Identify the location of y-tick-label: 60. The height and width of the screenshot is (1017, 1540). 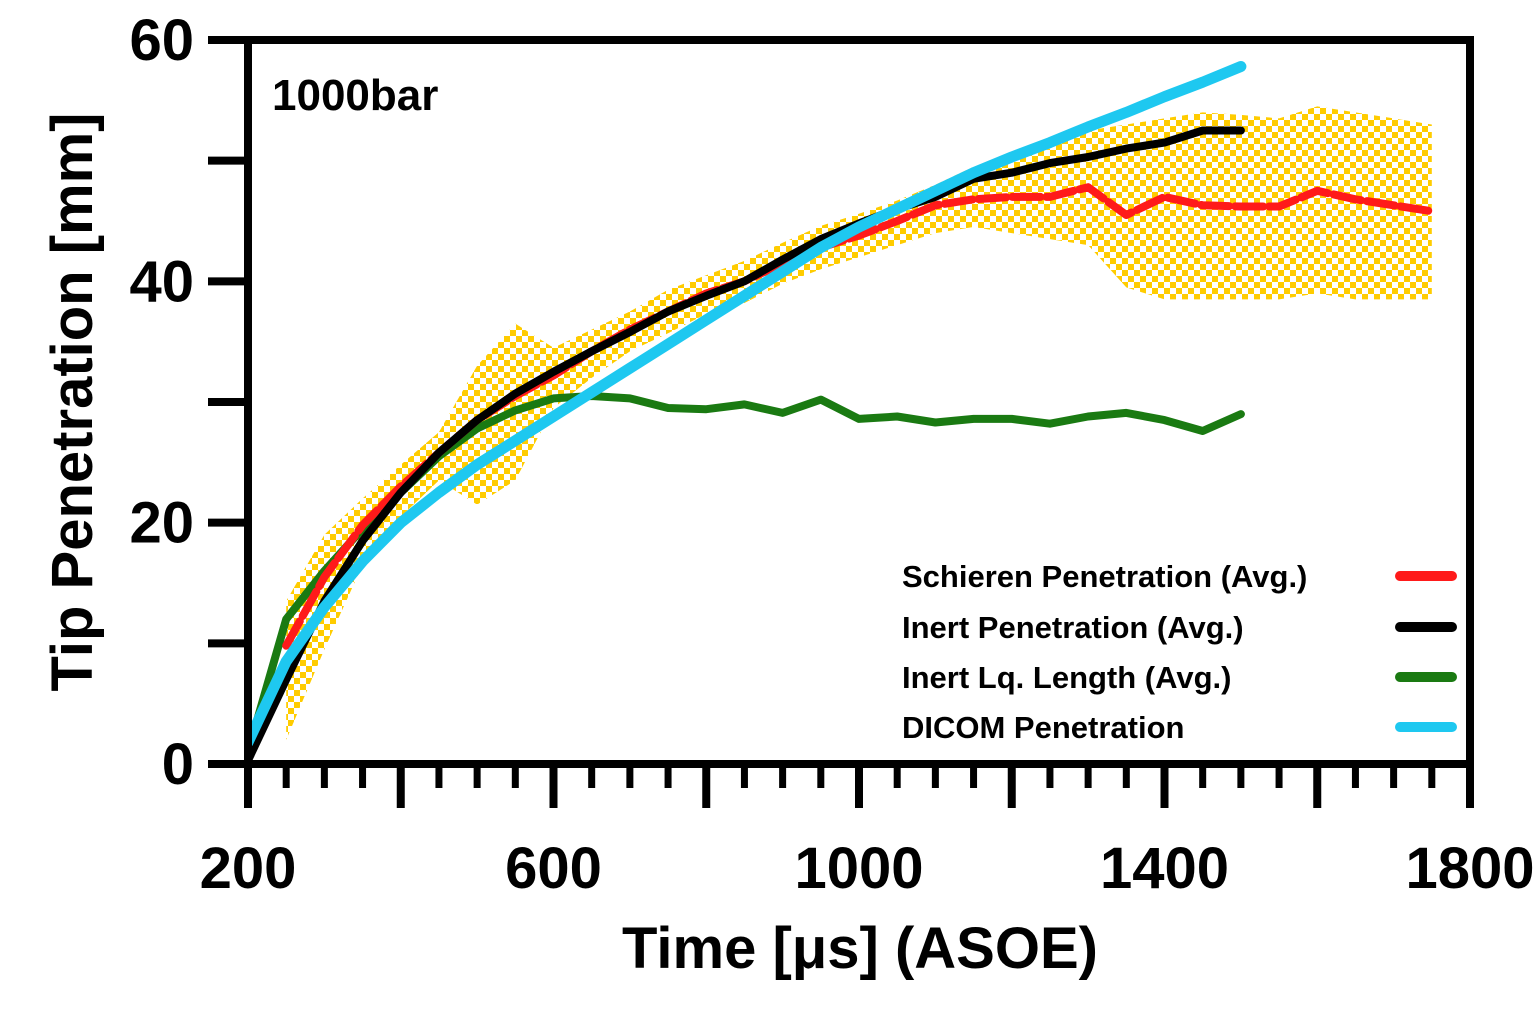
(161, 40).